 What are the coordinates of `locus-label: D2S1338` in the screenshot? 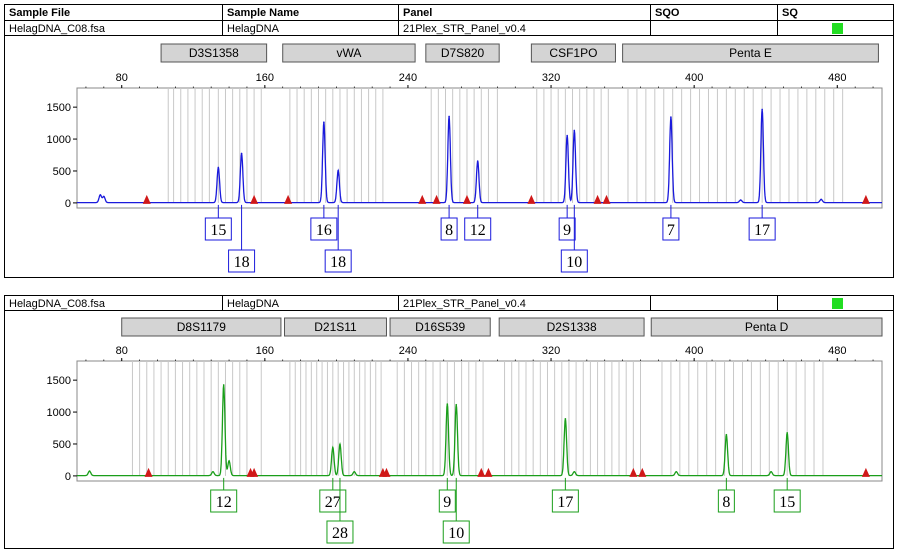 It's located at (572, 327).